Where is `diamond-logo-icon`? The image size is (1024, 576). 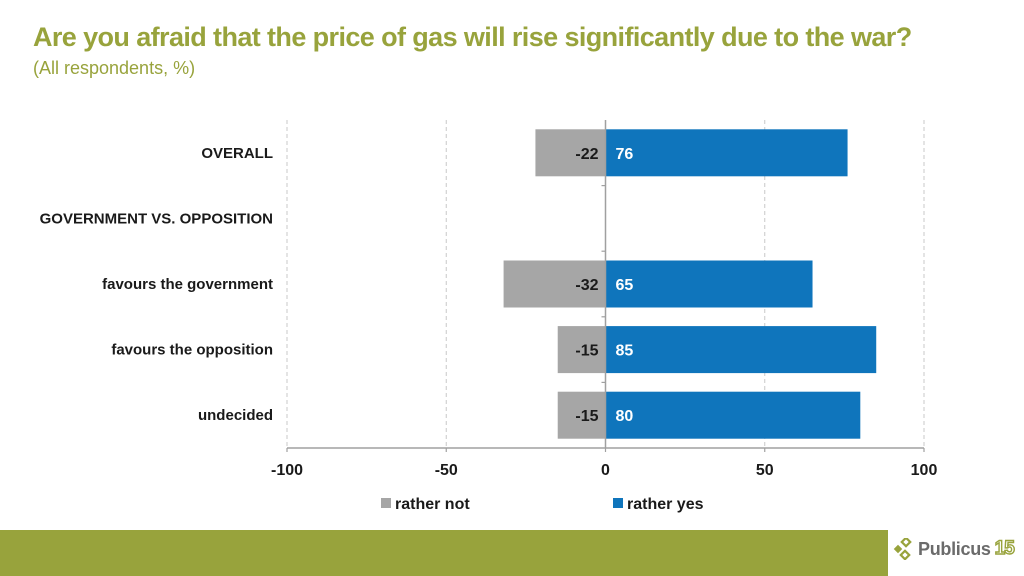 diamond-logo-icon is located at coordinates (902, 549).